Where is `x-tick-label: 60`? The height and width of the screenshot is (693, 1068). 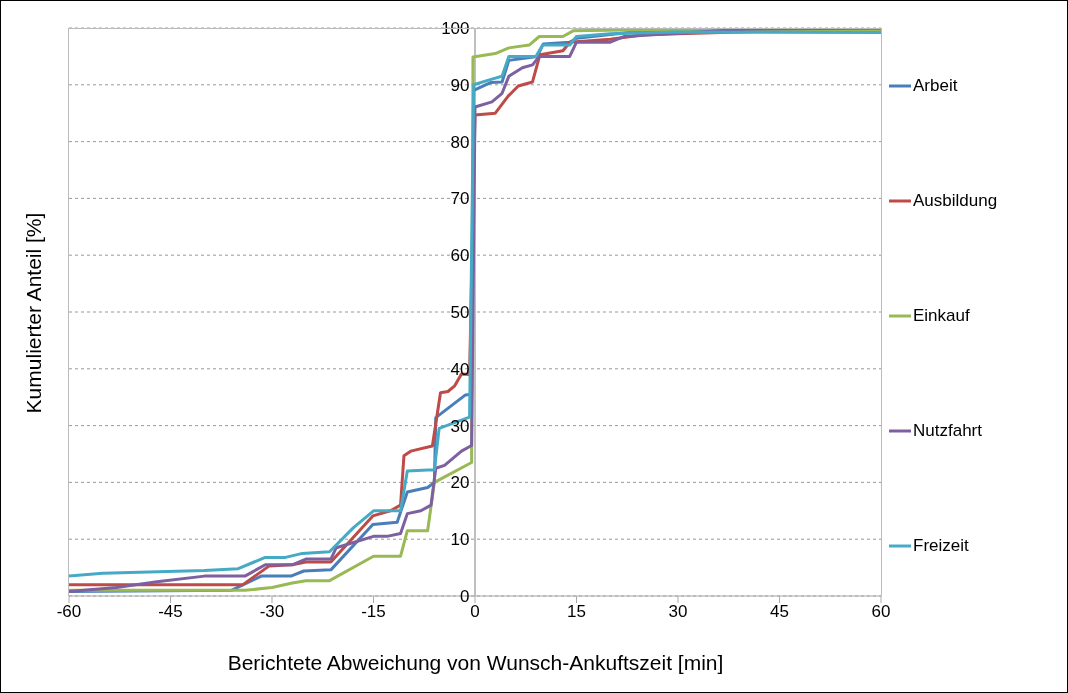
x-tick-label: 60 is located at coordinates (881, 612).